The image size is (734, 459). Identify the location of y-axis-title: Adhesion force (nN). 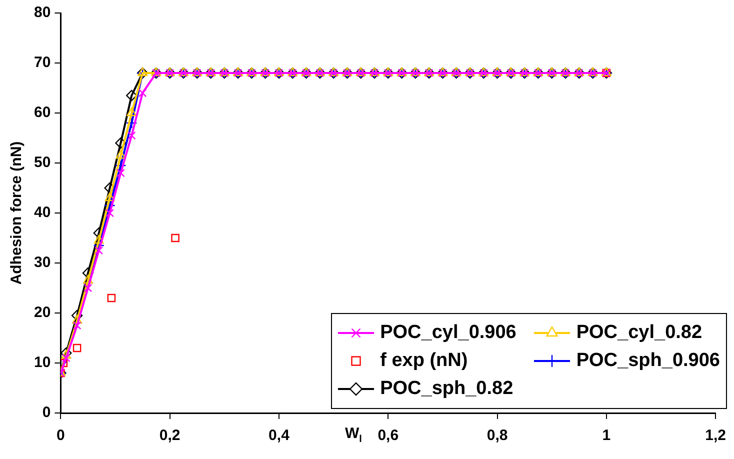
(17, 213).